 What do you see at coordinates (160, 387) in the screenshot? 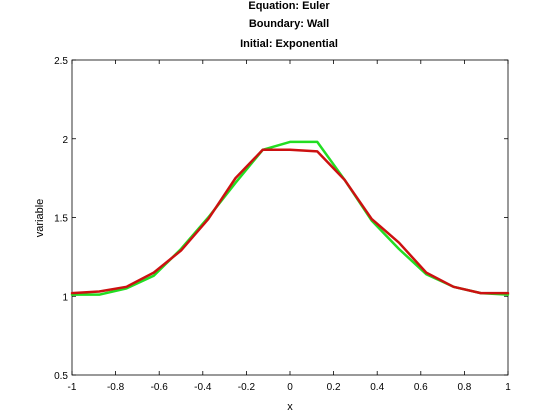
I see `x-tick-label: -0.6` at bounding box center [160, 387].